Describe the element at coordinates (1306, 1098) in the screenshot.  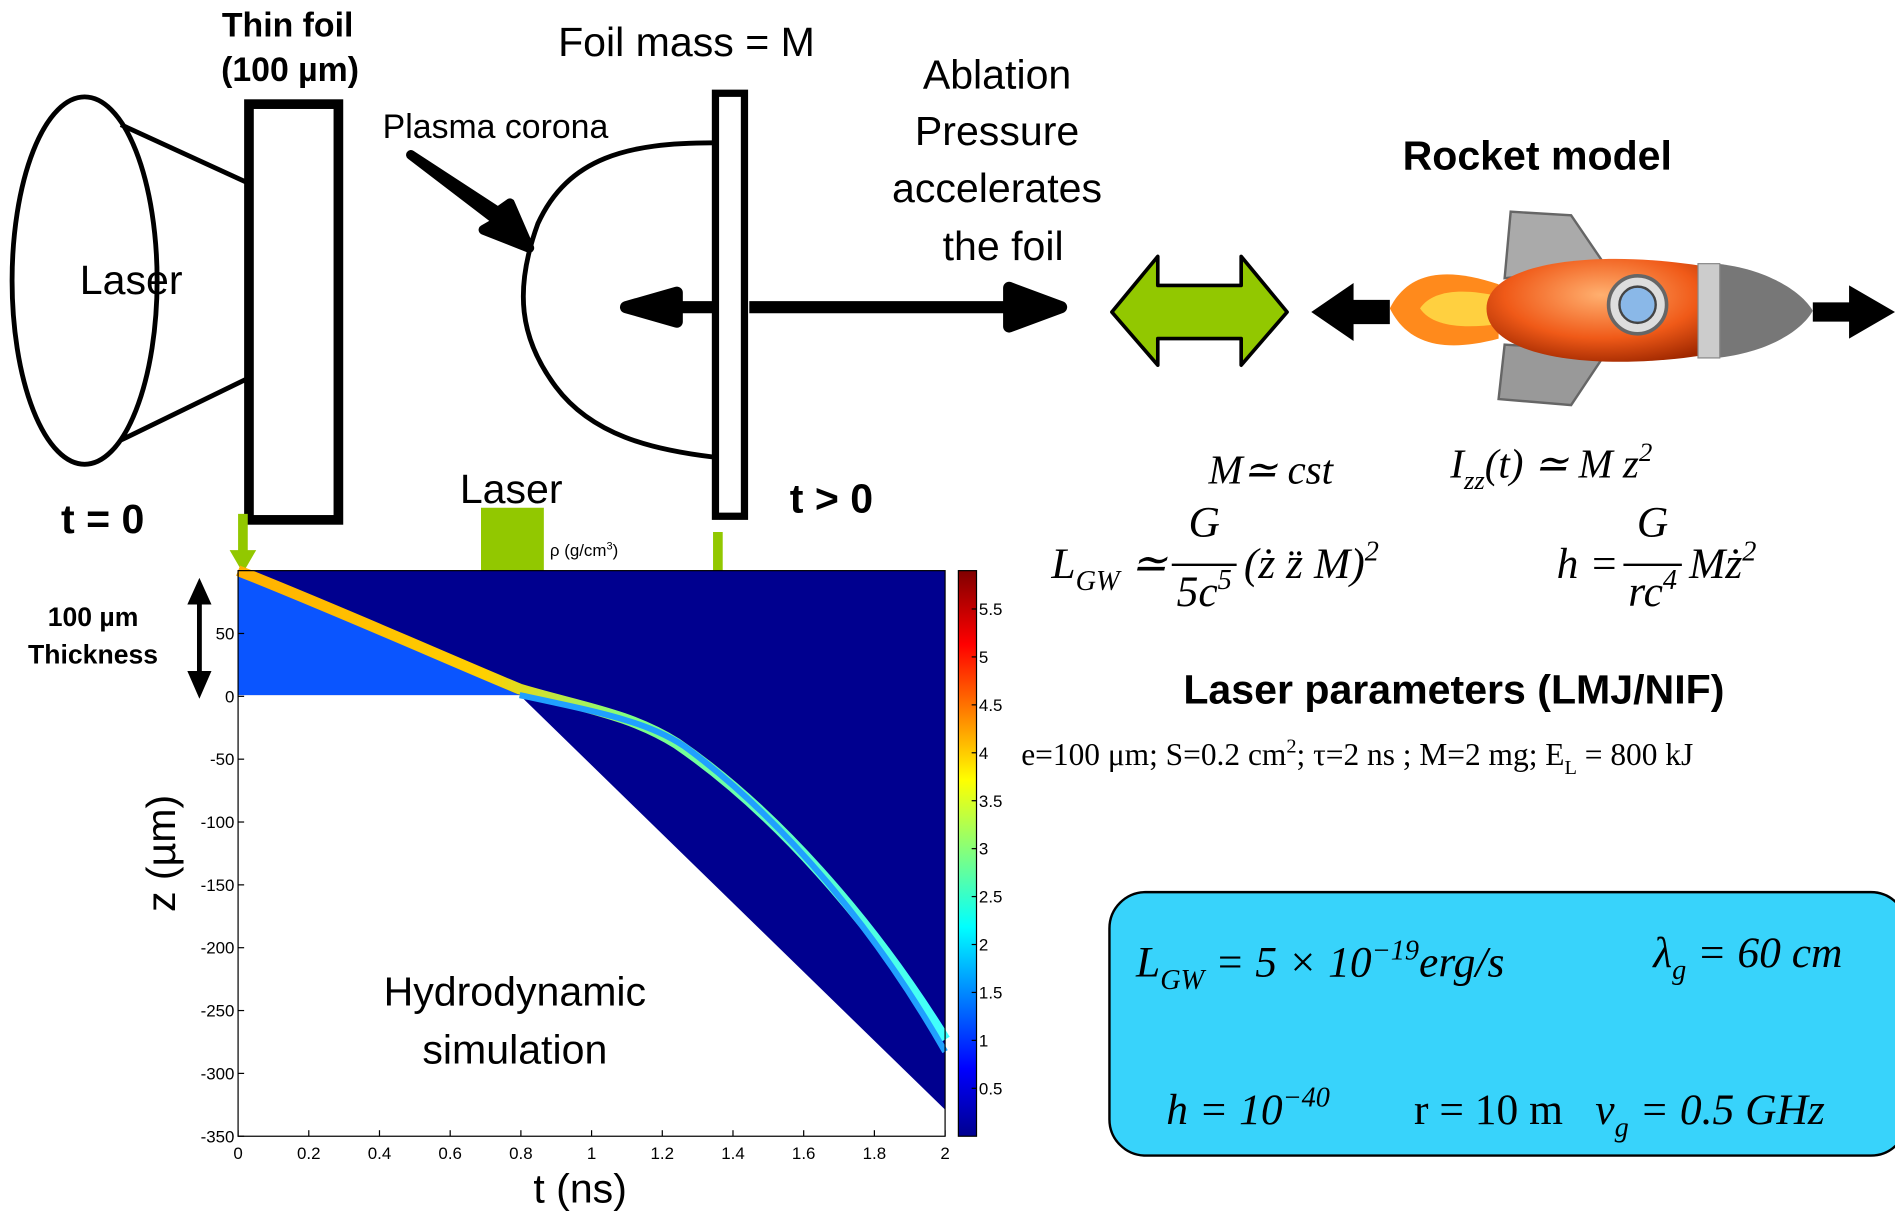
I see `text-part: −40` at that location.